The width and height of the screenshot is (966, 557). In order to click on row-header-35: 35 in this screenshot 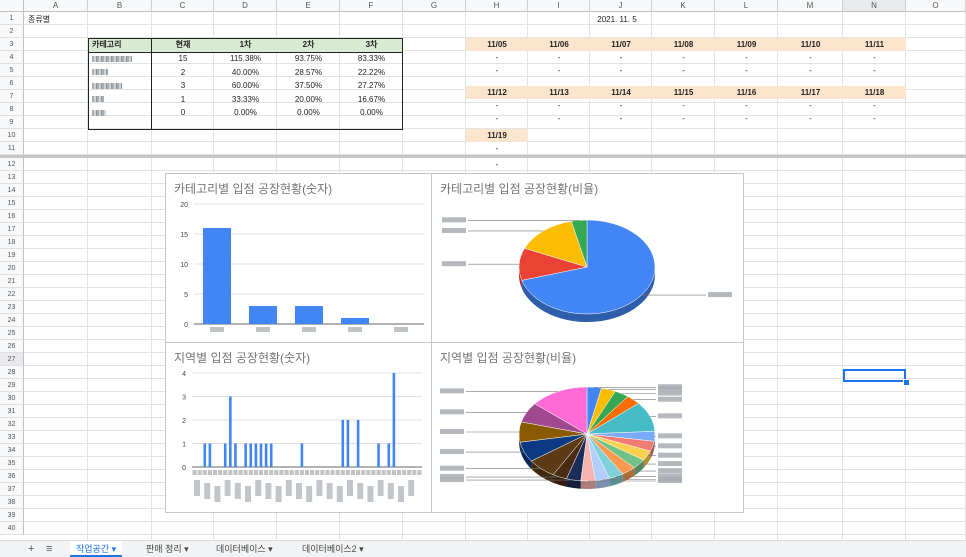, I will do `click(12, 463)`.